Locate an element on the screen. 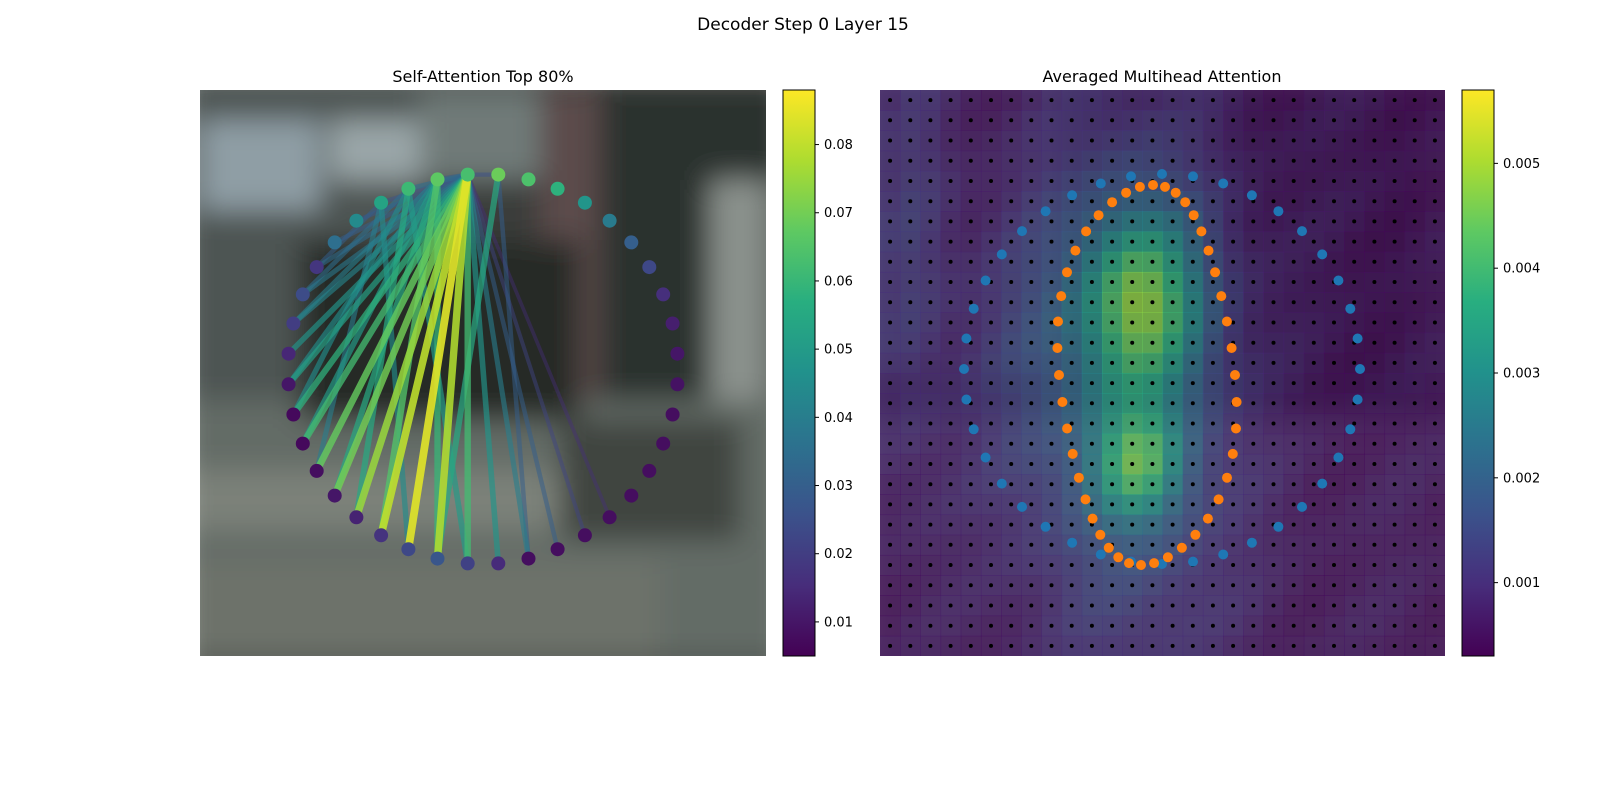 The height and width of the screenshot is (800, 1600). colorbar-tick-label: 0.001 is located at coordinates (1521, 583).